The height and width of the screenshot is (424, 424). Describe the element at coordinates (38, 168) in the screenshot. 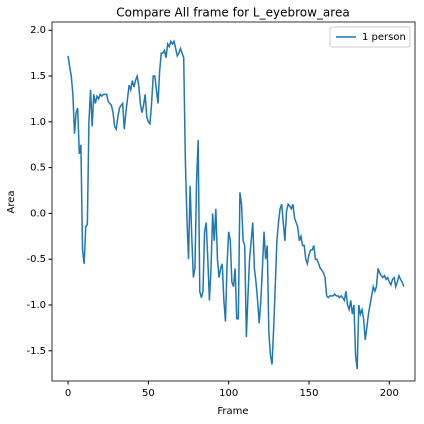

I see `y-tick-label: 0.5` at that location.